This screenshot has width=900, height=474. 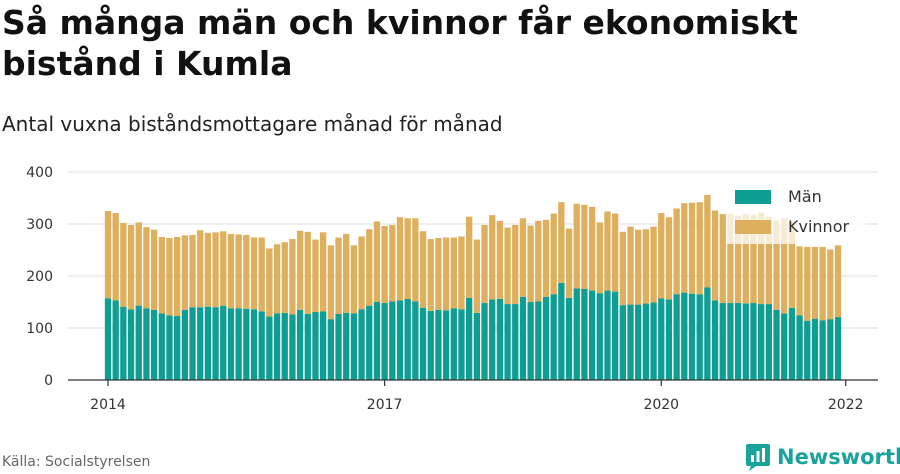 What do you see at coordinates (805, 196) in the screenshot?
I see `legend-label: Män` at bounding box center [805, 196].